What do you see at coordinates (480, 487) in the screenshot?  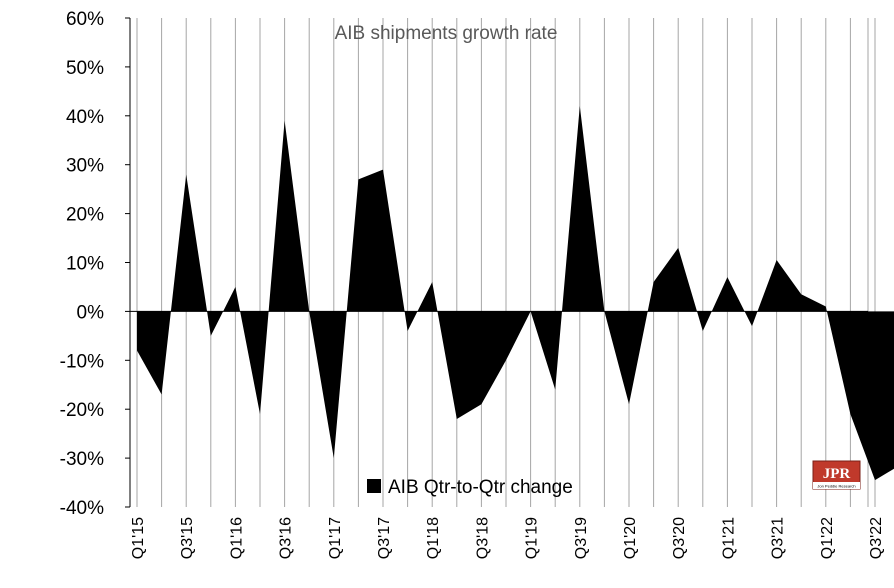 I see `legend-label: AIB Qtr-to-Qtr change` at bounding box center [480, 487].